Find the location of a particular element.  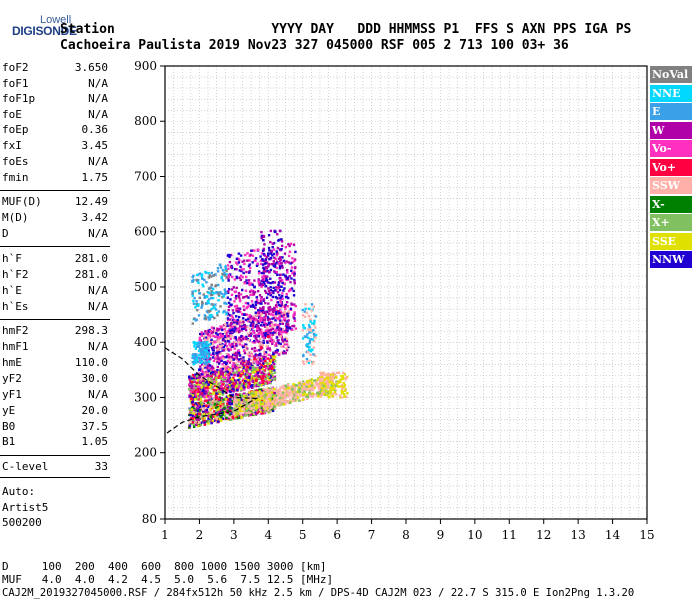

x-tick-label: 3 is located at coordinates (234, 535).